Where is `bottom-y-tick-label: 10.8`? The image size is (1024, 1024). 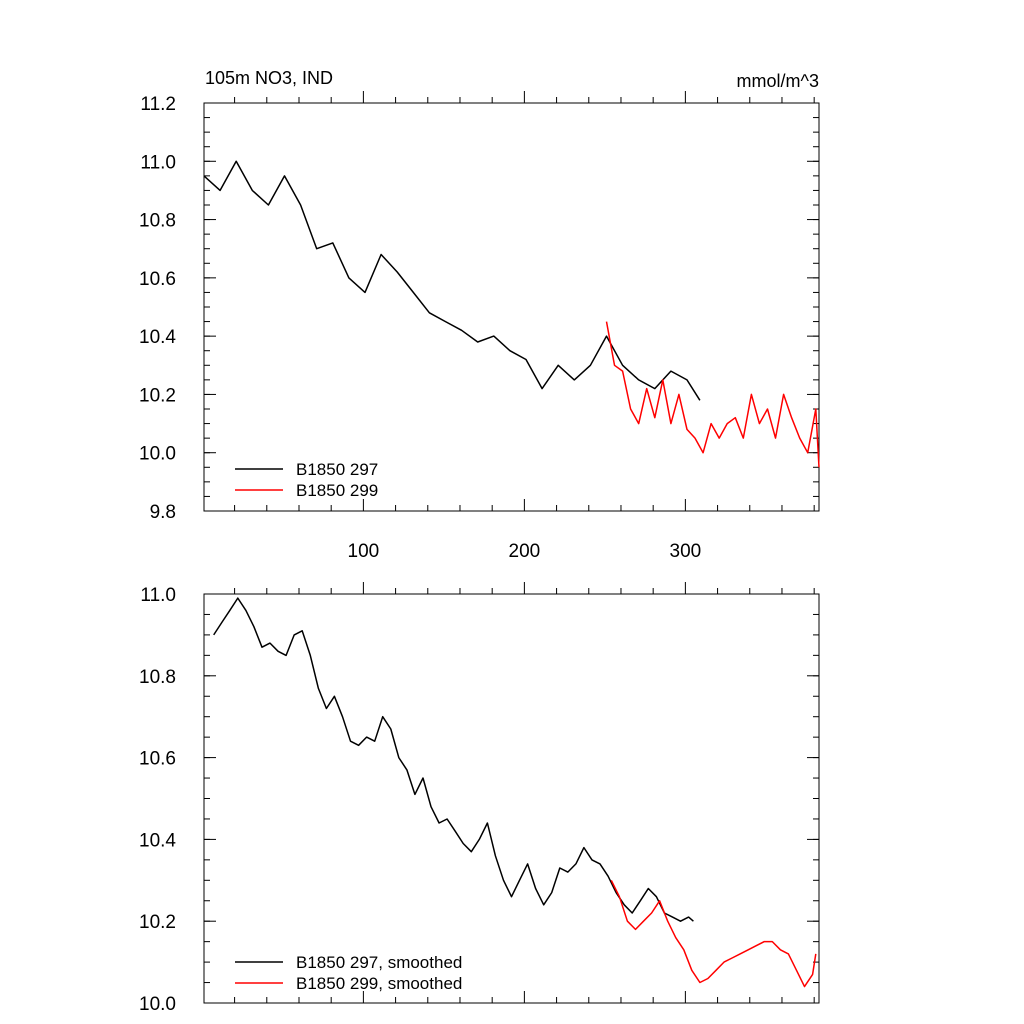 bottom-y-tick-label: 10.8 is located at coordinates (157, 677).